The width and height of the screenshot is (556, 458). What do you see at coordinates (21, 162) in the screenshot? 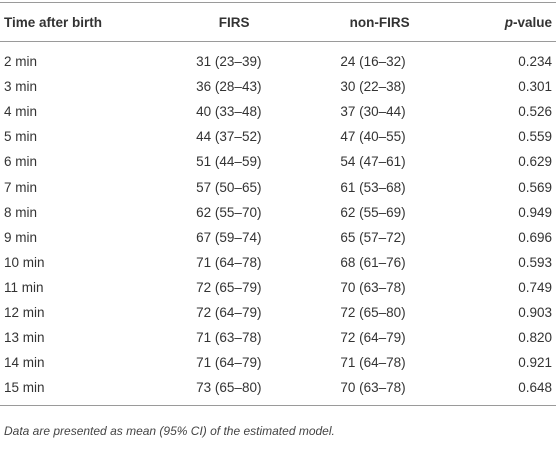
I see `table-cell: 6 min` at bounding box center [21, 162].